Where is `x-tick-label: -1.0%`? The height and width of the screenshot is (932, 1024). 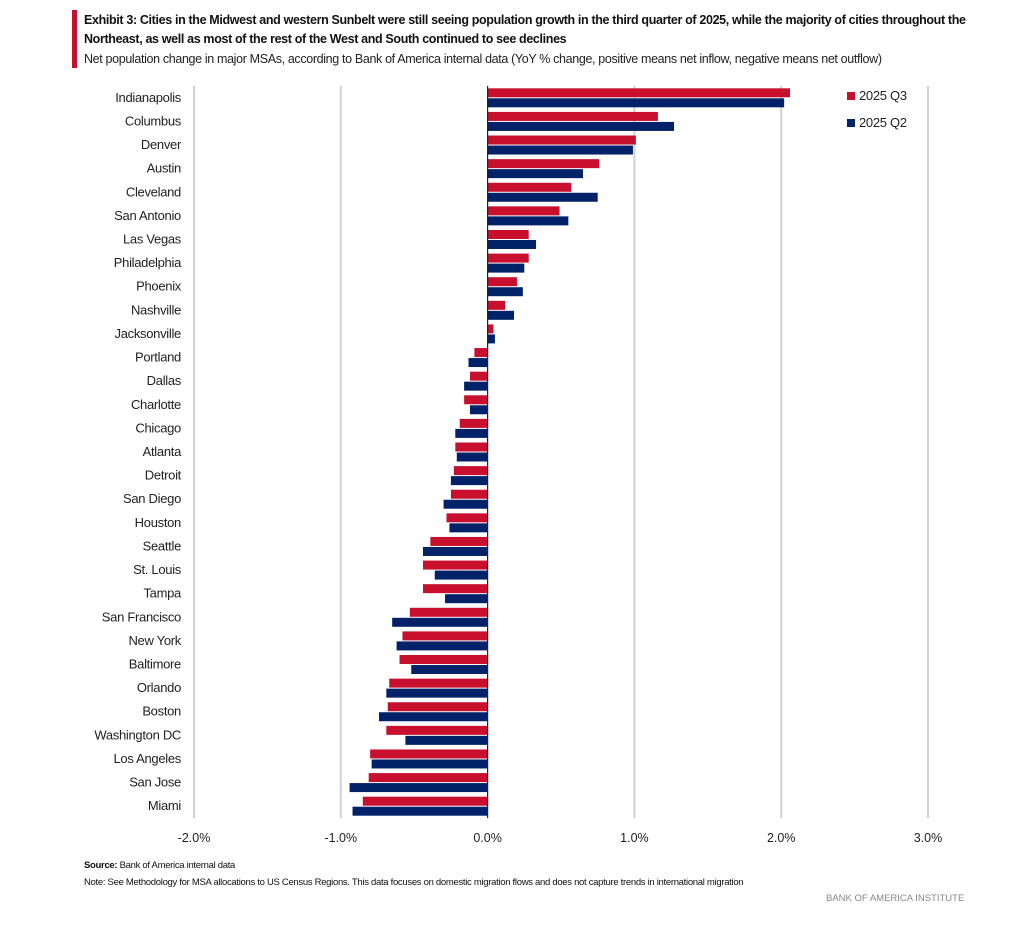
x-tick-label: -1.0% is located at coordinates (340, 838).